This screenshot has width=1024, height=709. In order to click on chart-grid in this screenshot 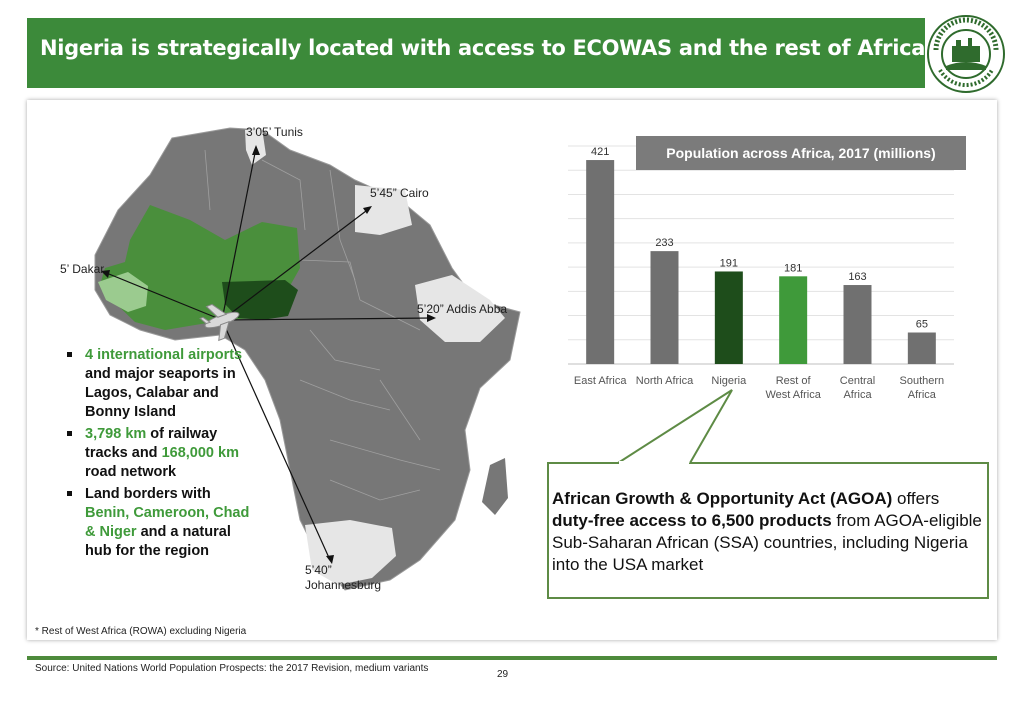, I will do `click(761, 255)`.